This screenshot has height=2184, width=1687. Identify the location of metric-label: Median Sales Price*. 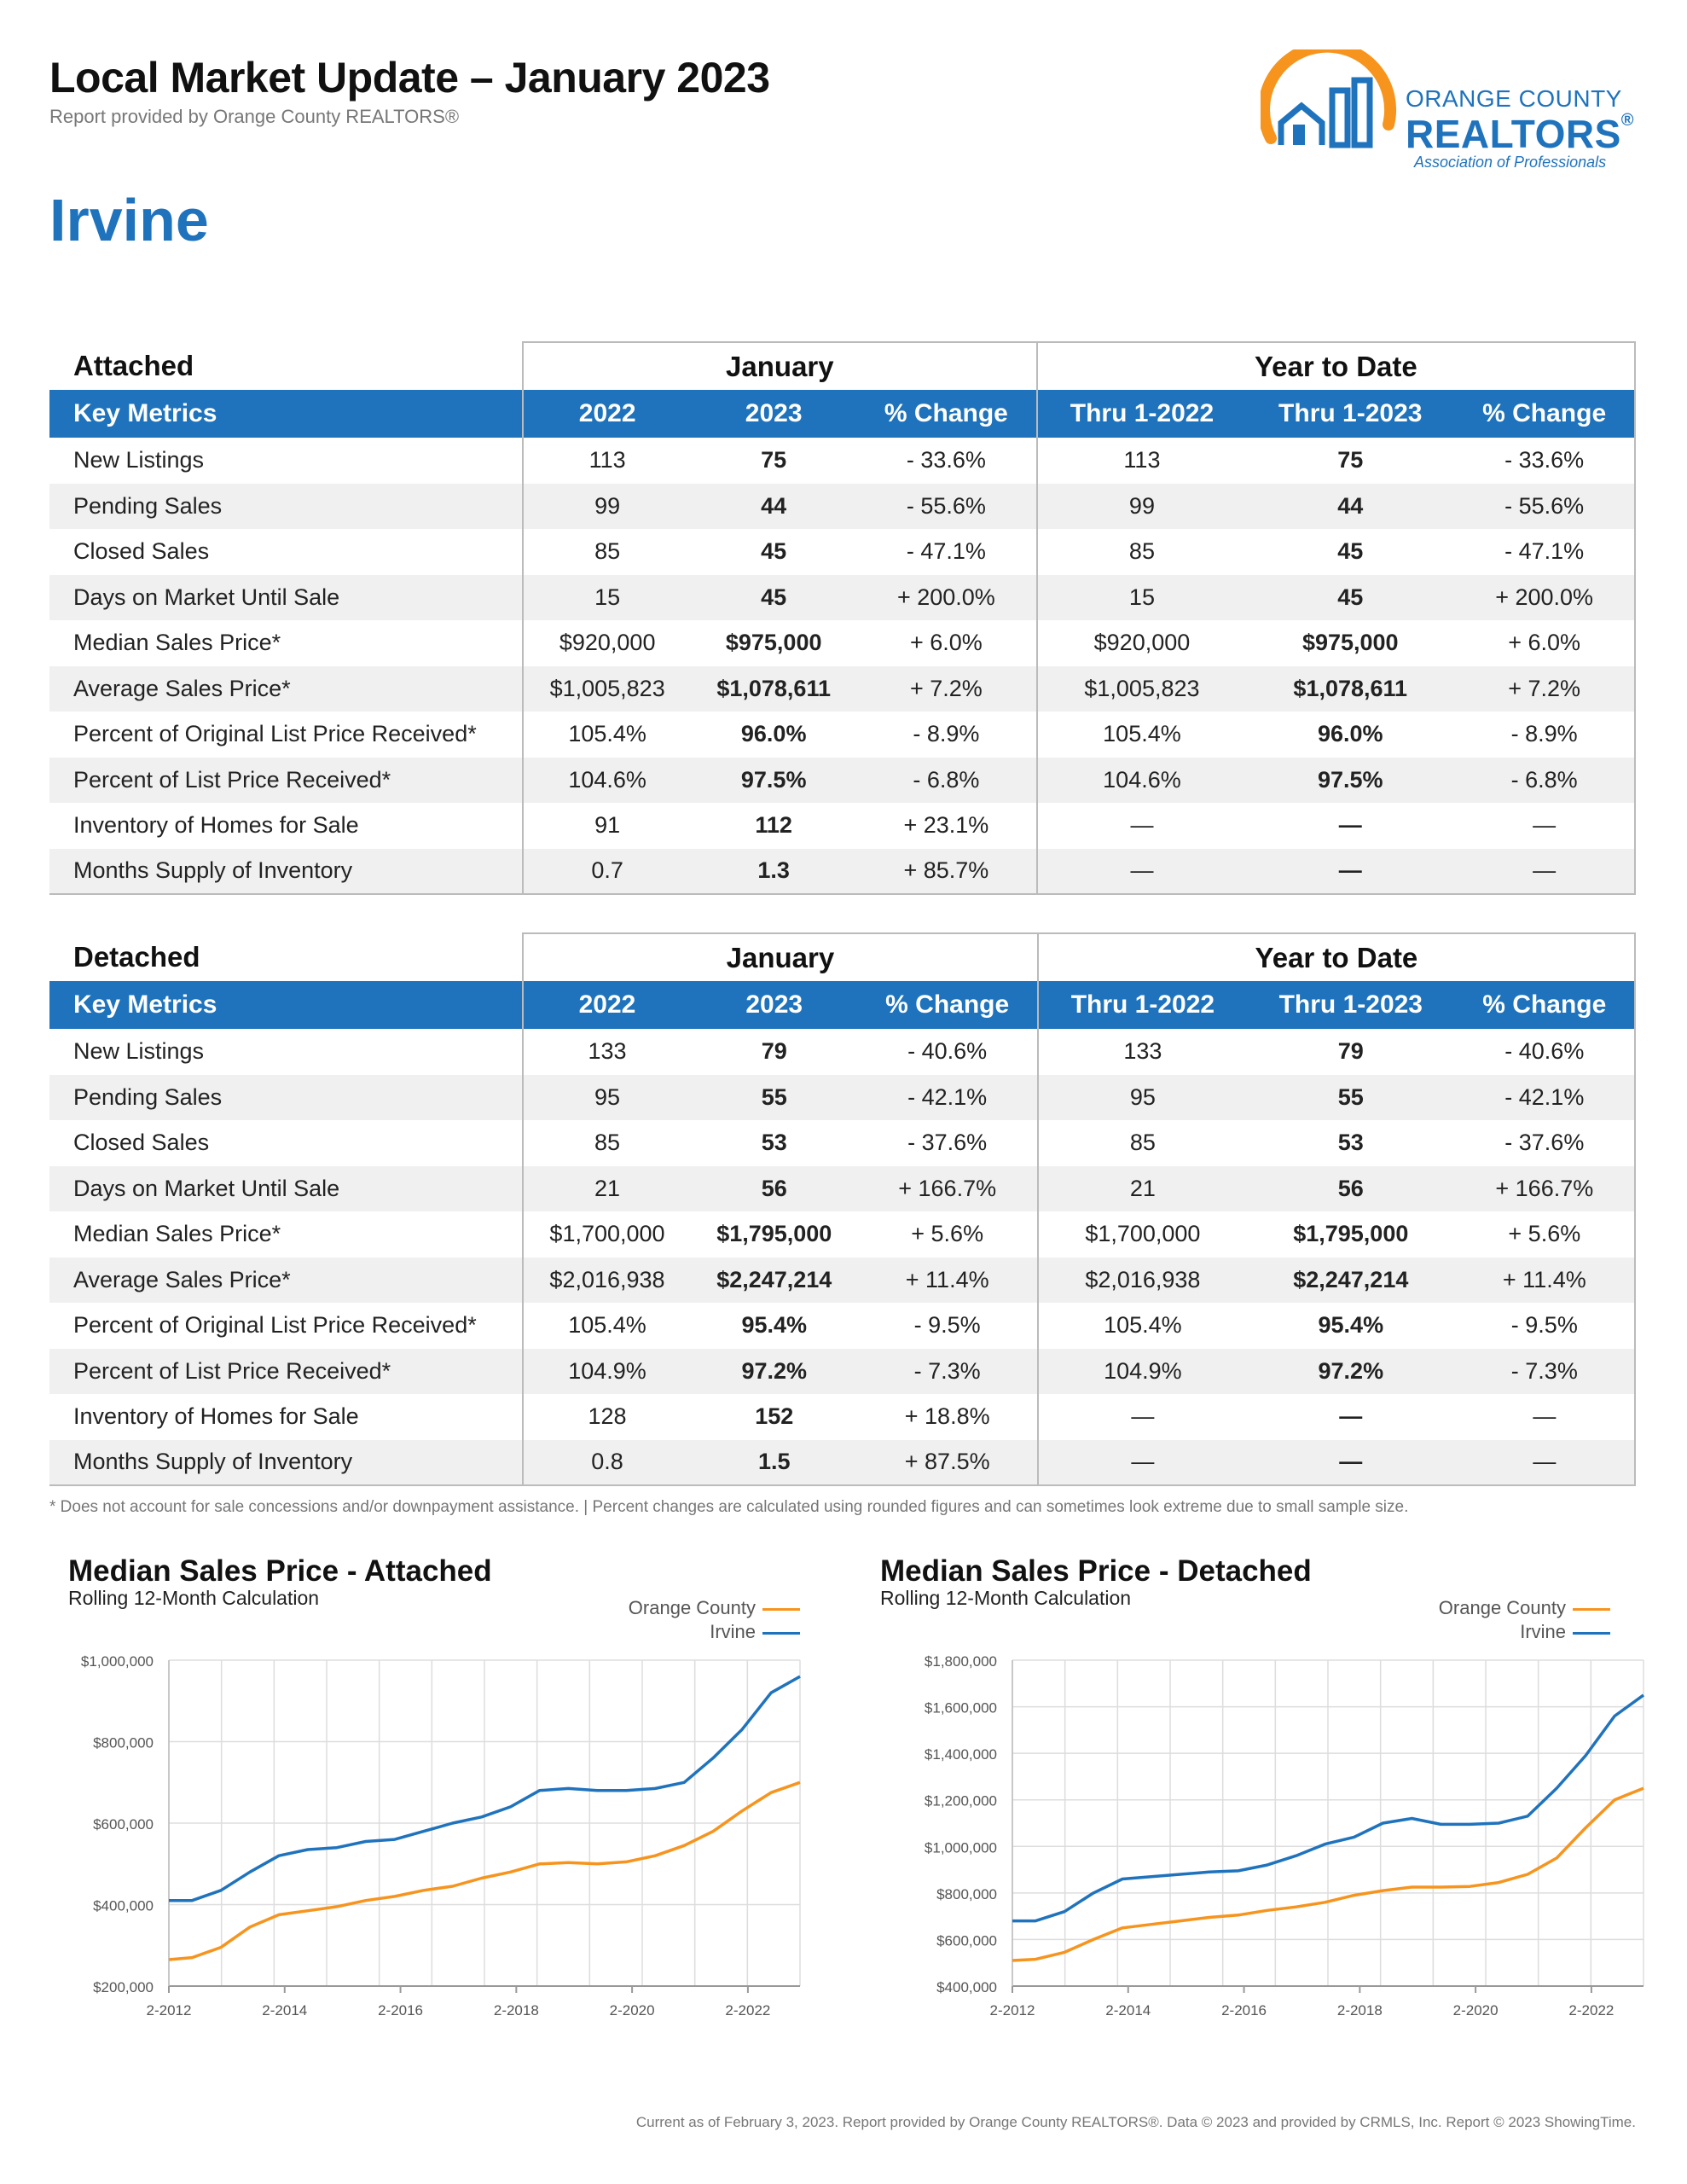
(177, 1234).